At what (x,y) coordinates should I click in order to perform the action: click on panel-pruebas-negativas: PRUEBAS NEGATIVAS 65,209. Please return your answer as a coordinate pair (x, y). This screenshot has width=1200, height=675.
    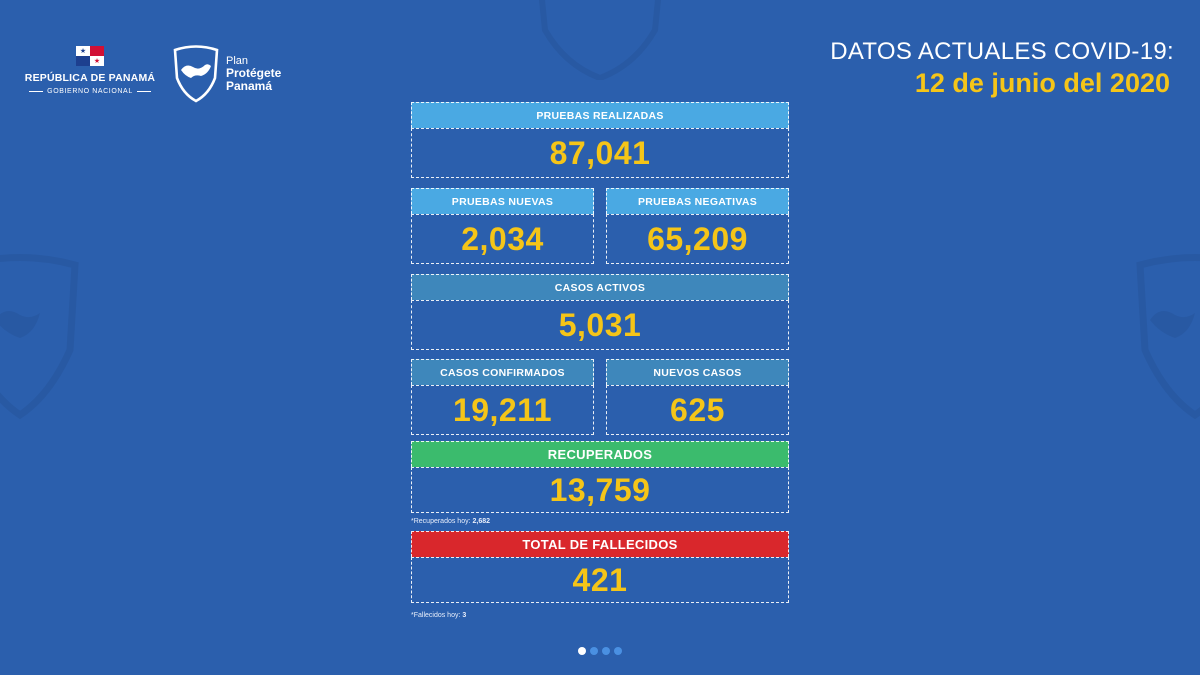
    Looking at the image, I should click on (697, 226).